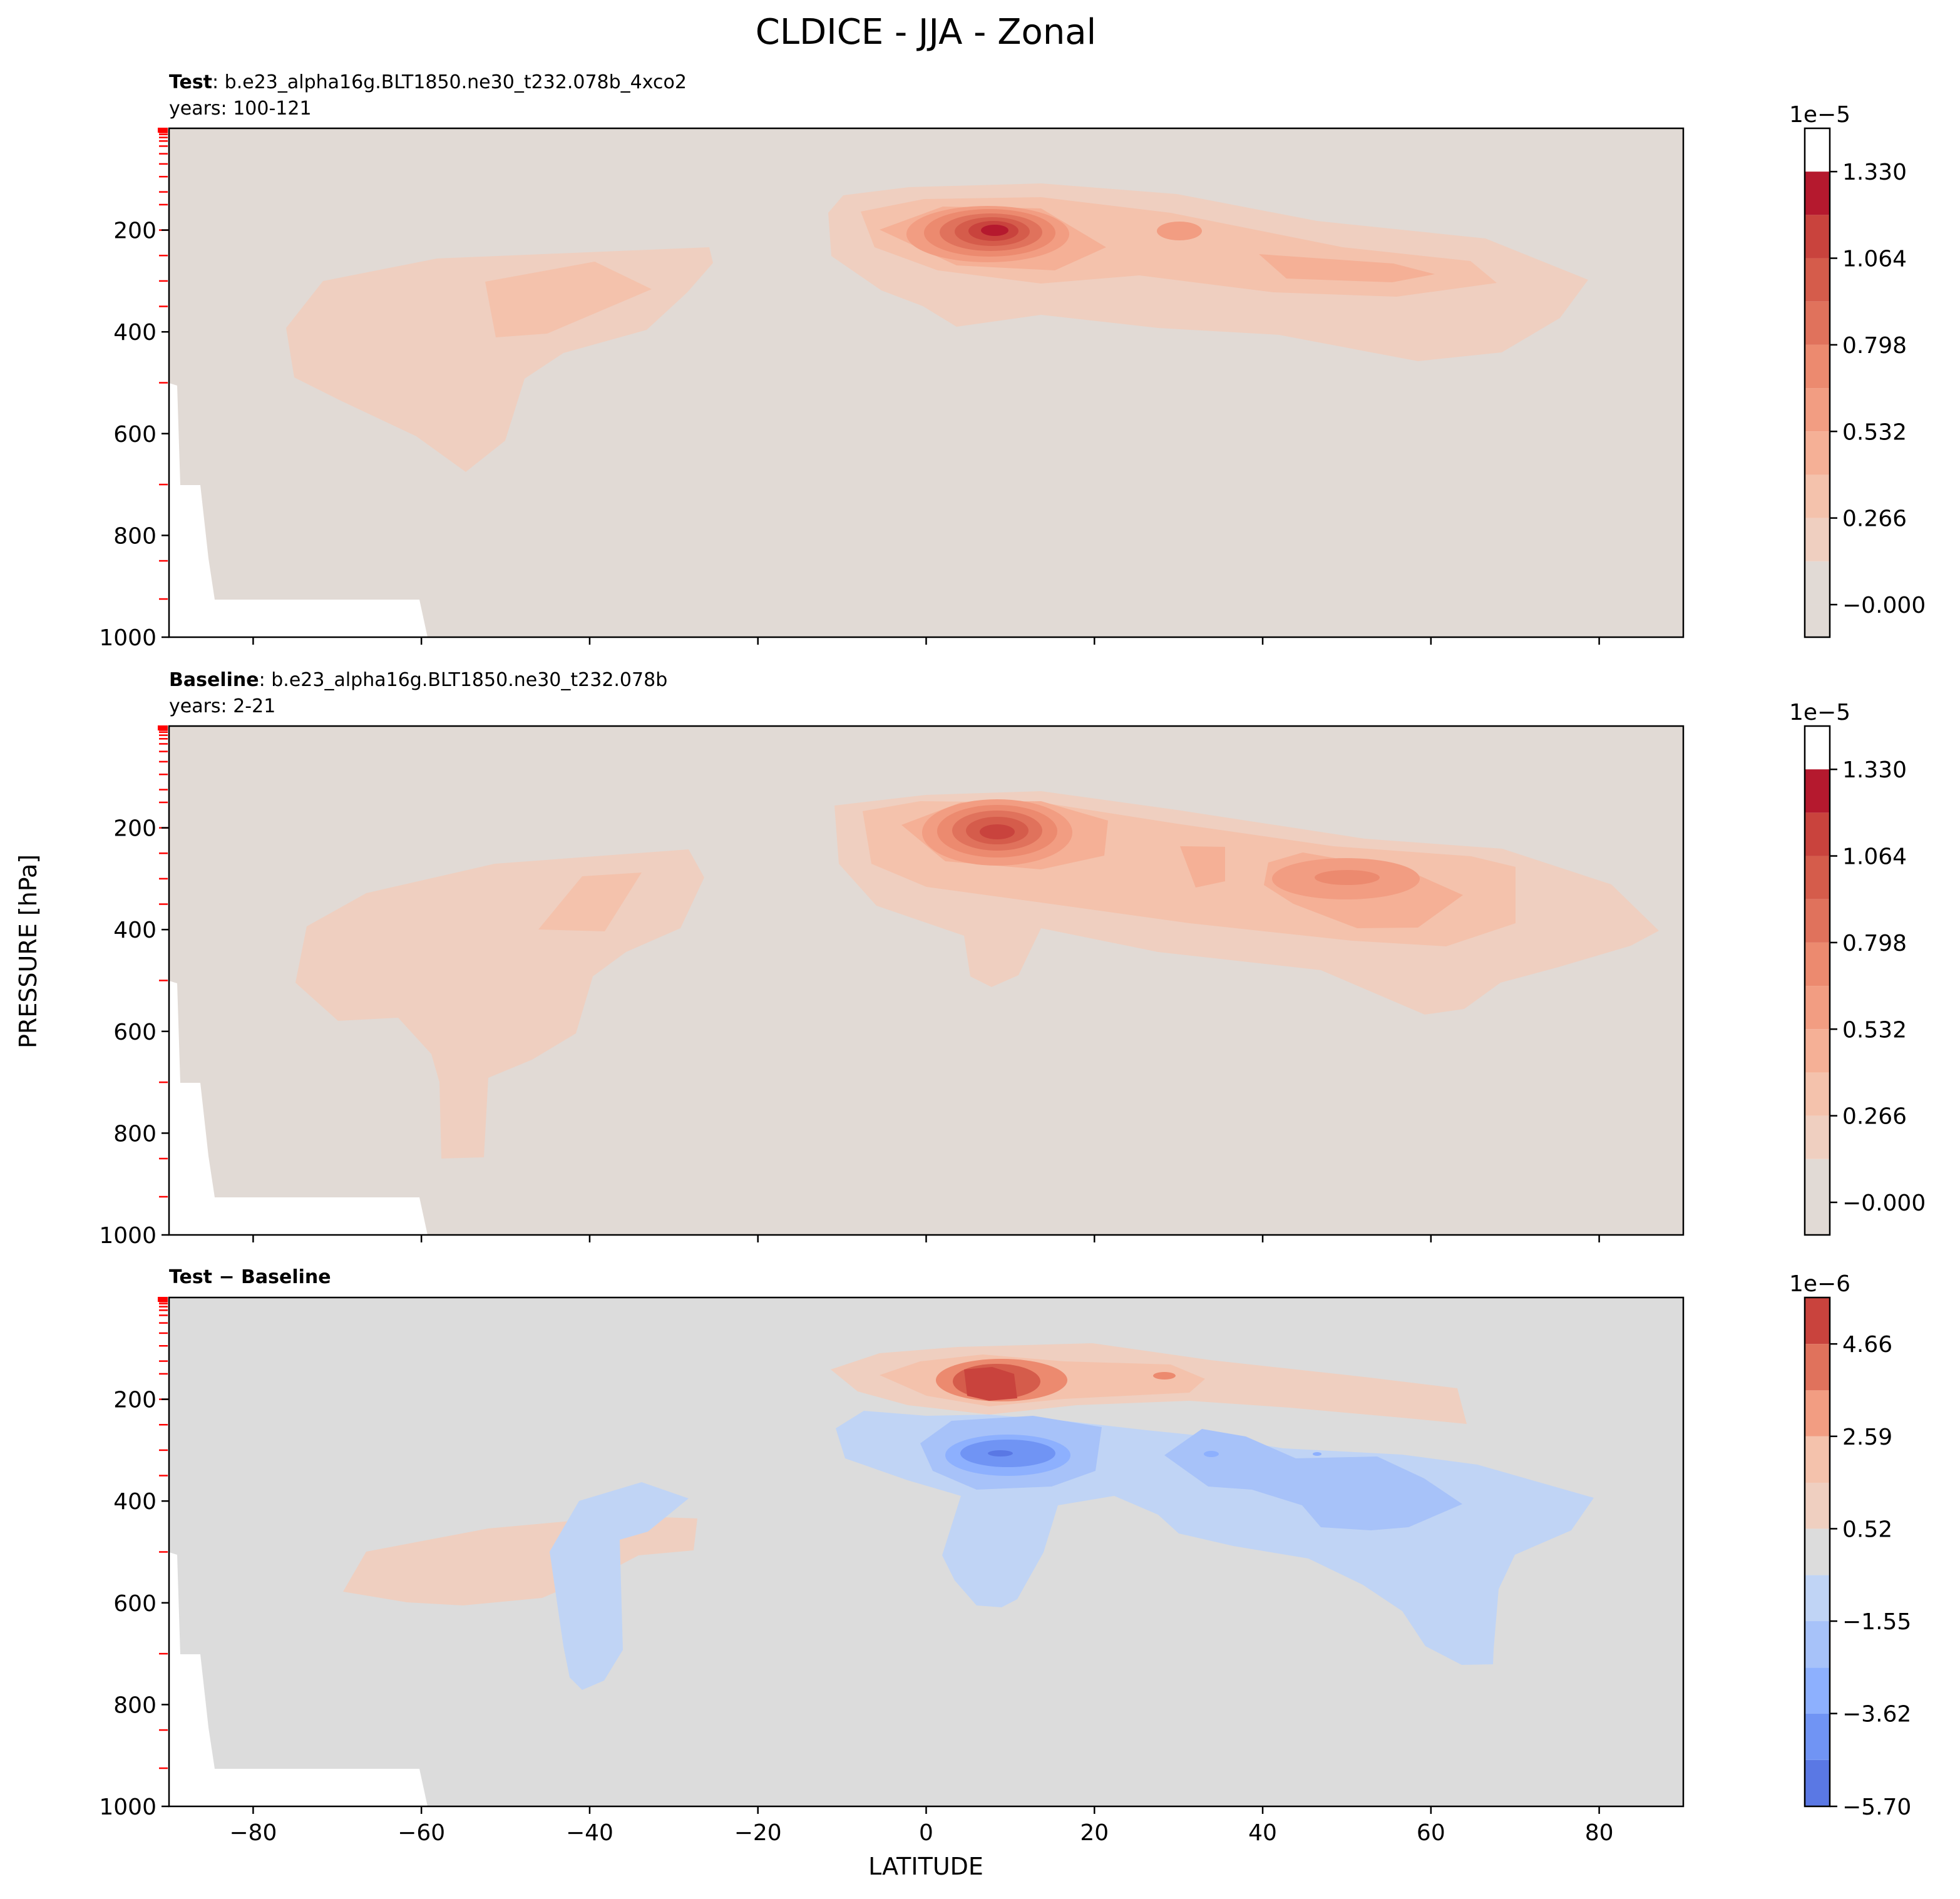 Image resolution: width=1960 pixels, height=1899 pixels. Describe the element at coordinates (134, 1032) in the screenshot. I see `baseline-y-axis: 200 400 600 800 1000` at that location.